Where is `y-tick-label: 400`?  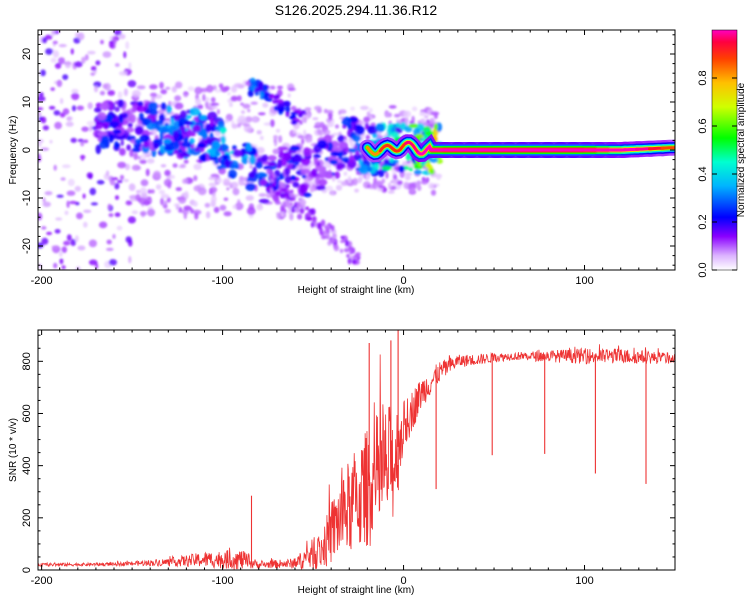 y-tick-label: 400 is located at coordinates (27, 465).